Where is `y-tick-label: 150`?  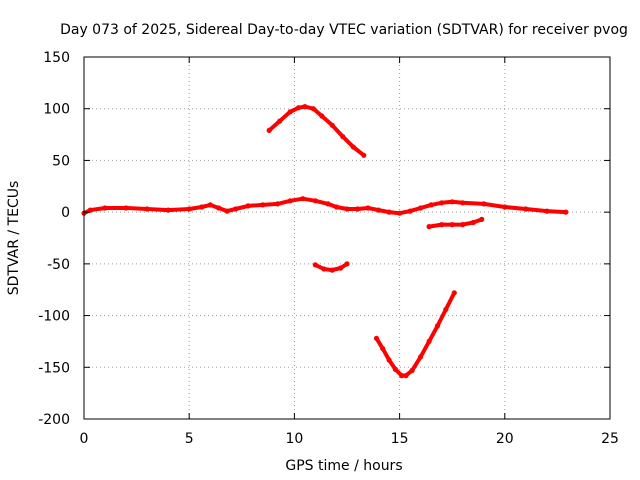 y-tick-label: 150 is located at coordinates (56, 58).